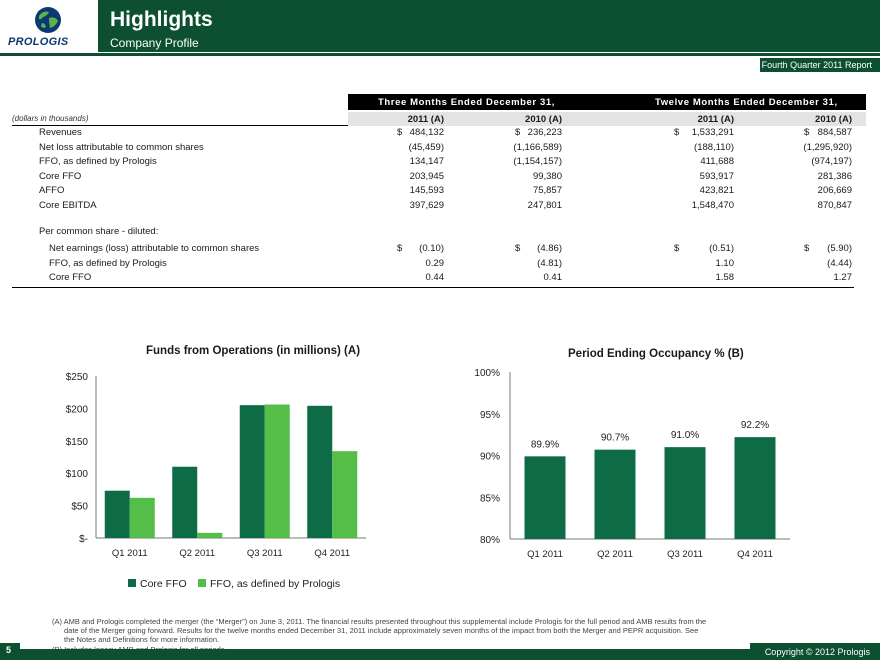 This screenshot has width=880, height=660. I want to click on cell-value: 884,587, so click(834, 132).